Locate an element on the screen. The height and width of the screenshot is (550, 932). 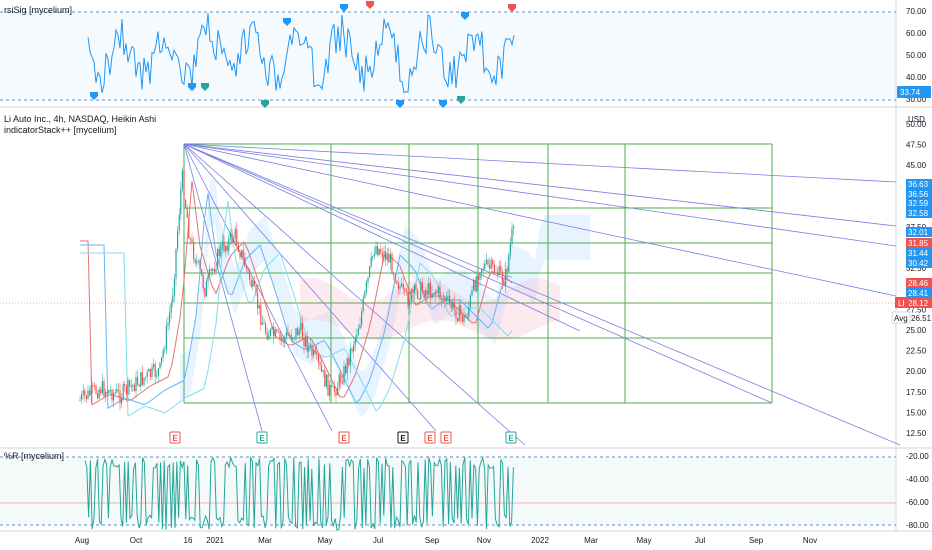
rsi-price-axis: 70.00 60.00 50.00 40.00 30.00 is located at coordinates (916, 55).